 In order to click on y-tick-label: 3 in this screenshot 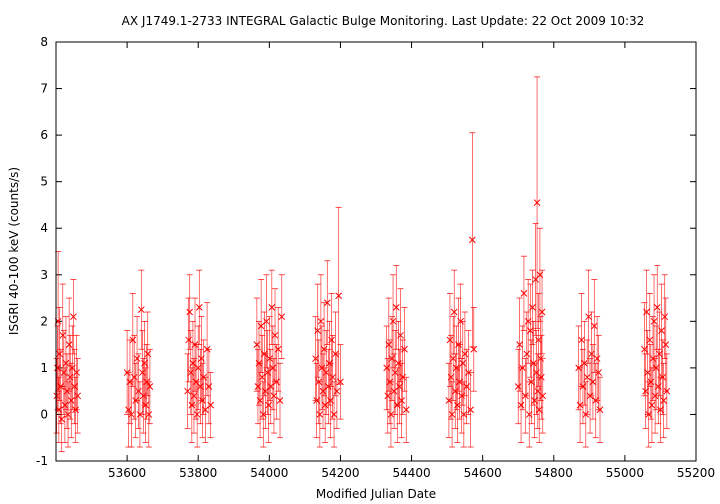, I will do `click(44, 275)`.